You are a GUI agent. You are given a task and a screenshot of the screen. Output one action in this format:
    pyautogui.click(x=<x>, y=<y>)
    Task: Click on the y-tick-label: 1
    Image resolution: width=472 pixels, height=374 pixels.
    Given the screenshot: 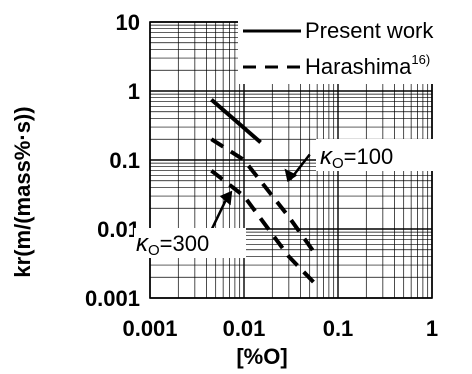 What is the action you would take?
    pyautogui.click(x=134, y=91)
    